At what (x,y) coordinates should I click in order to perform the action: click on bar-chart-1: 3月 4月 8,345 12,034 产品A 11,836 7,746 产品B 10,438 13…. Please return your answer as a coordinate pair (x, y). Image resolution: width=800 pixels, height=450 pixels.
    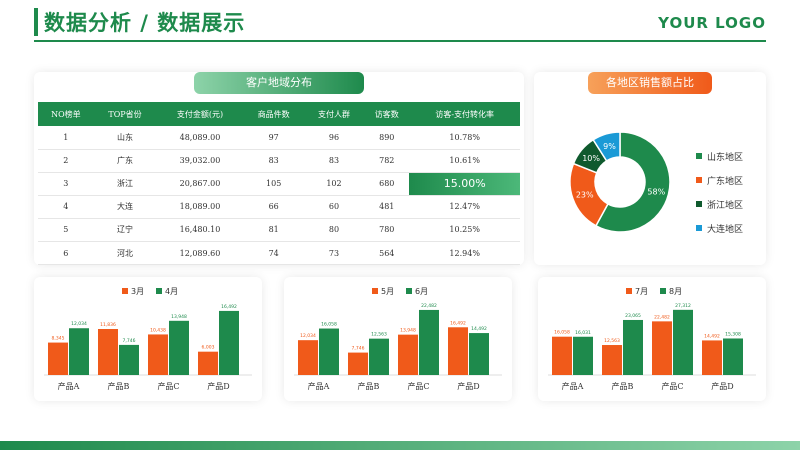
    Looking at the image, I should click on (148, 339).